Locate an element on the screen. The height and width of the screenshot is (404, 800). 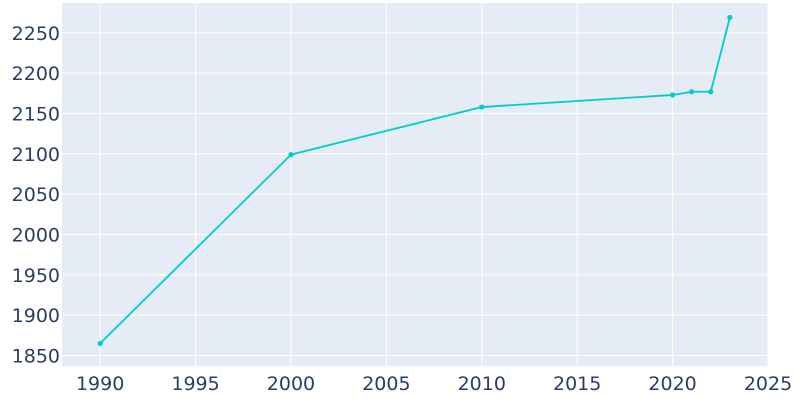
y-tick-label: 2150 is located at coordinates (36, 115).